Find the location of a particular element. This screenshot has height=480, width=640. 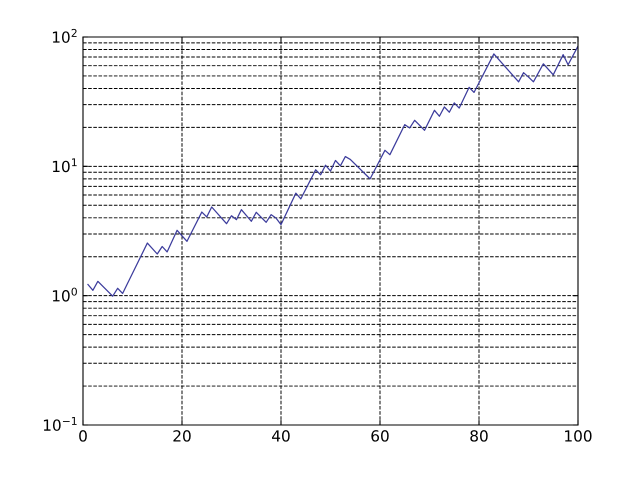

x-tick-label: 60 is located at coordinates (380, 436).